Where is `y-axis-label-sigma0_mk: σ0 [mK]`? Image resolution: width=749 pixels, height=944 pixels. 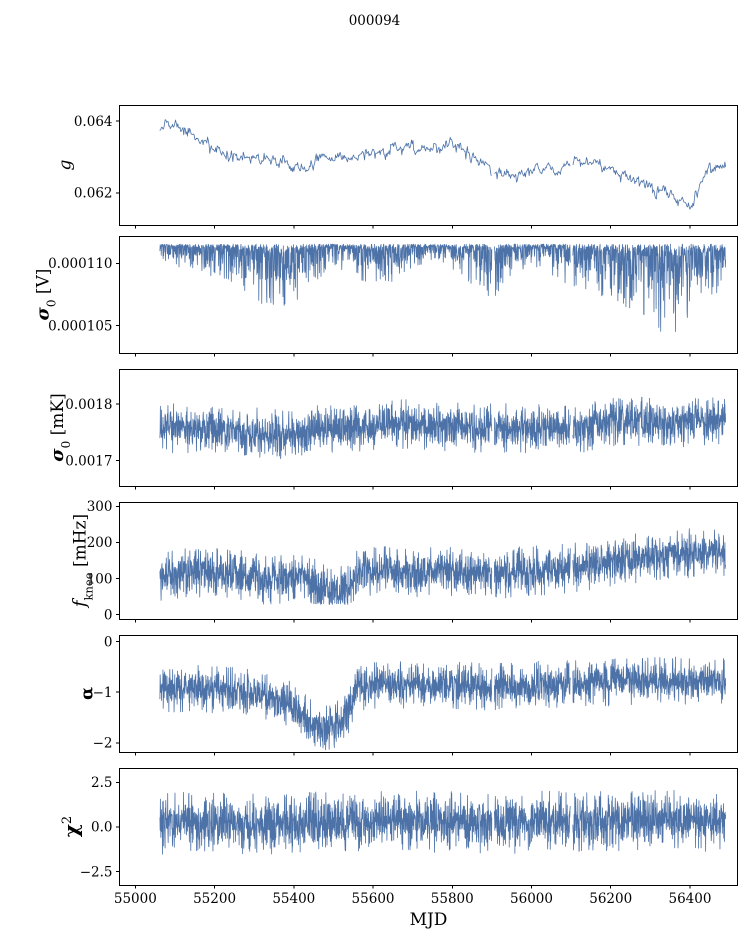
y-axis-label-sigma0_mk: σ0 [mK] is located at coordinates (60, 427).